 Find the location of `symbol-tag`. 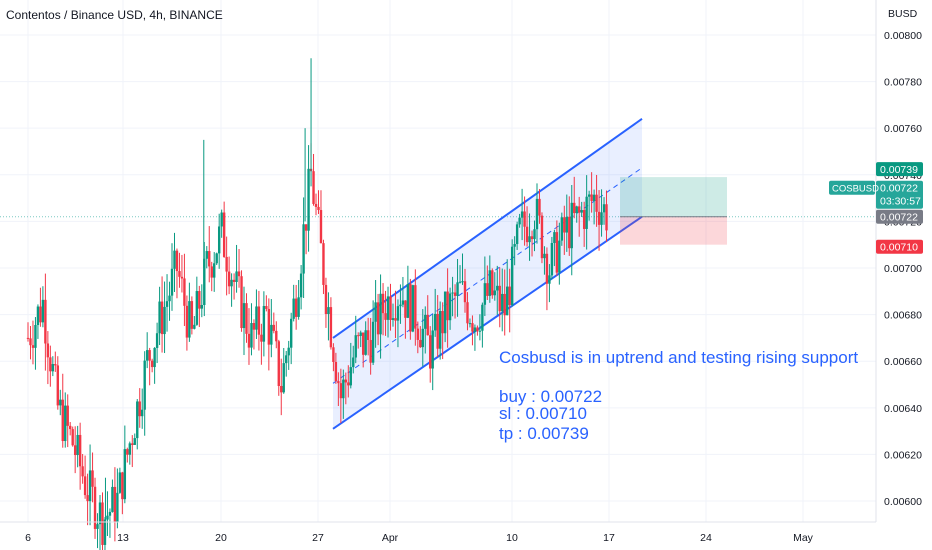

symbol-tag is located at coordinates (852, 187).